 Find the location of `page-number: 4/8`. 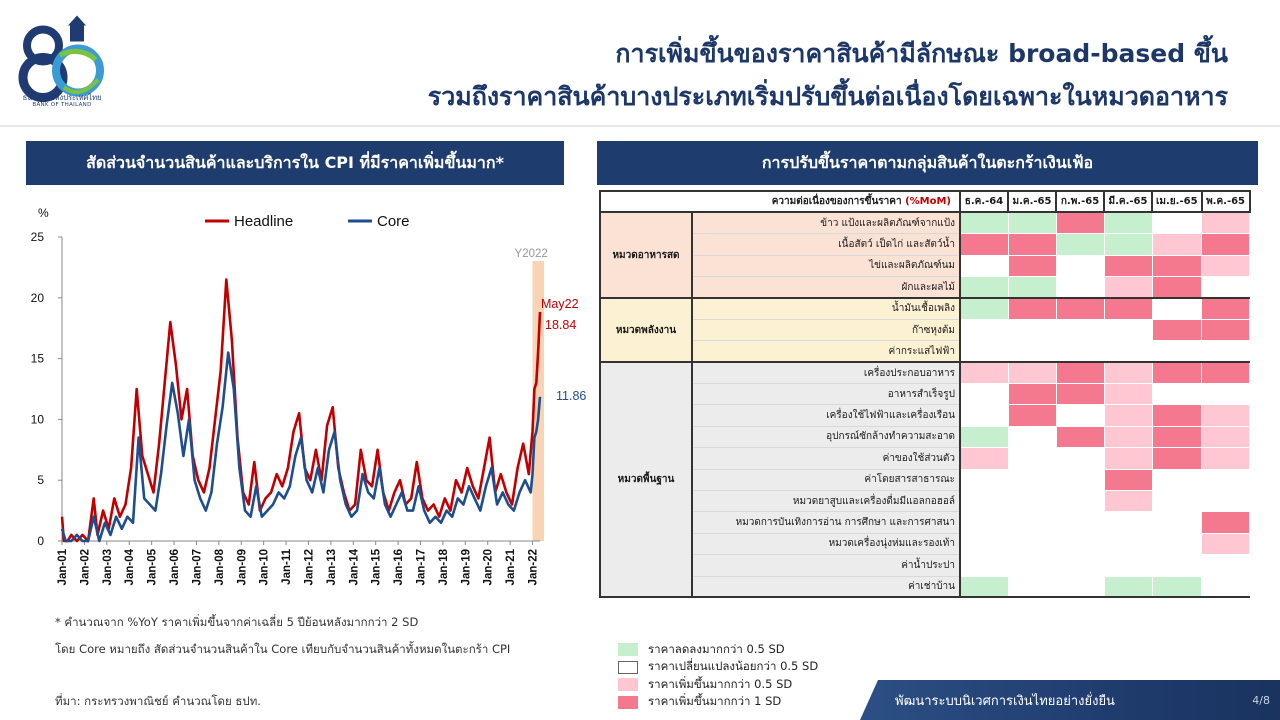

page-number: 4/8 is located at coordinates (1261, 700).